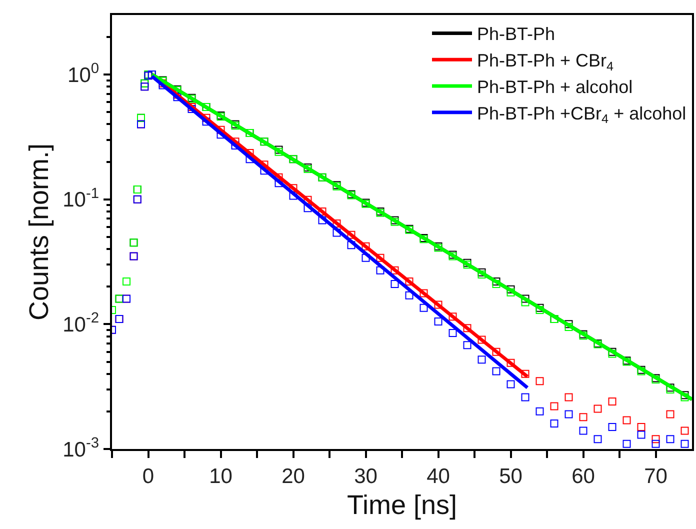  I want to click on x-tick-label: 50, so click(510, 476).